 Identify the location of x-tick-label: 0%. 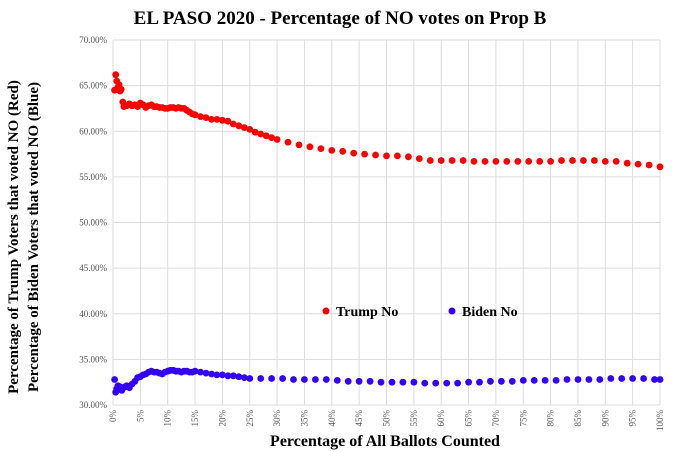
(113, 416).